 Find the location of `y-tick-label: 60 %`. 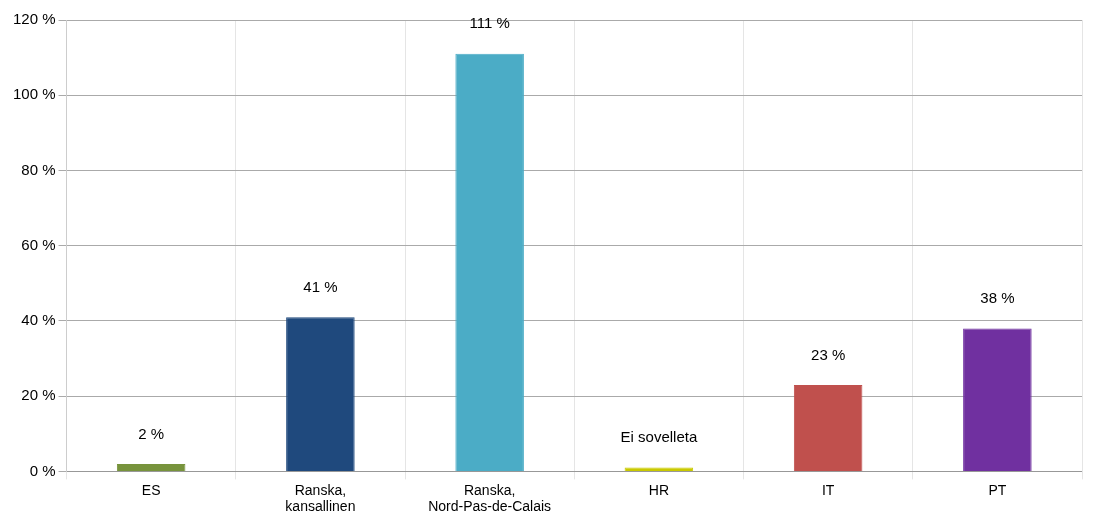

y-tick-label: 60 % is located at coordinates (38, 244).